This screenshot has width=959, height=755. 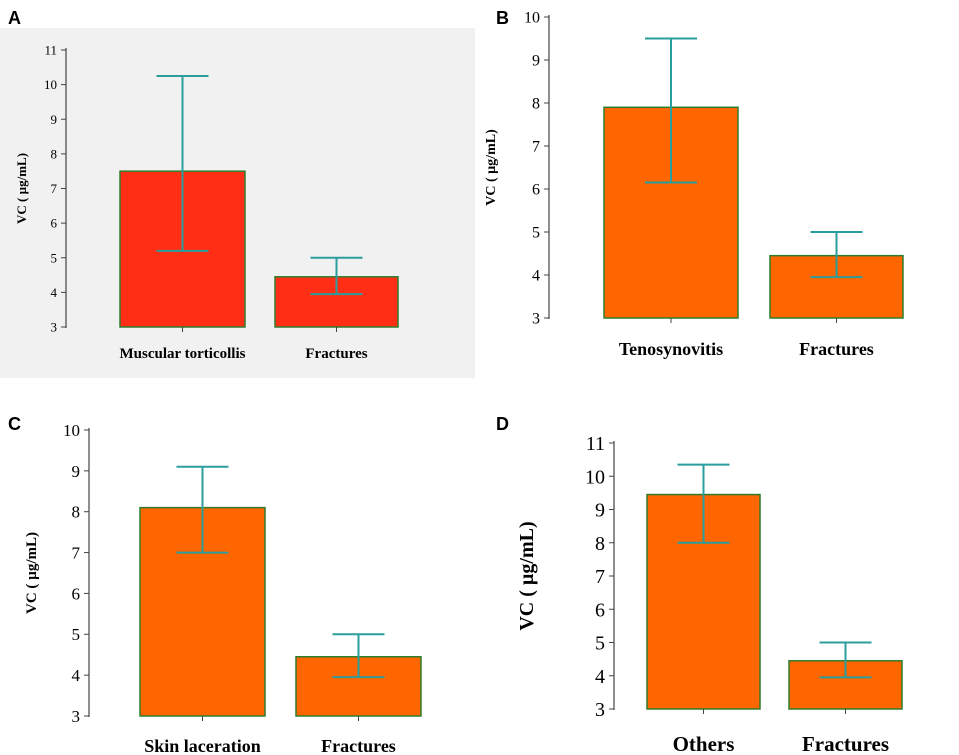 What do you see at coordinates (502, 424) in the screenshot?
I see `panel-letter-d: D` at bounding box center [502, 424].